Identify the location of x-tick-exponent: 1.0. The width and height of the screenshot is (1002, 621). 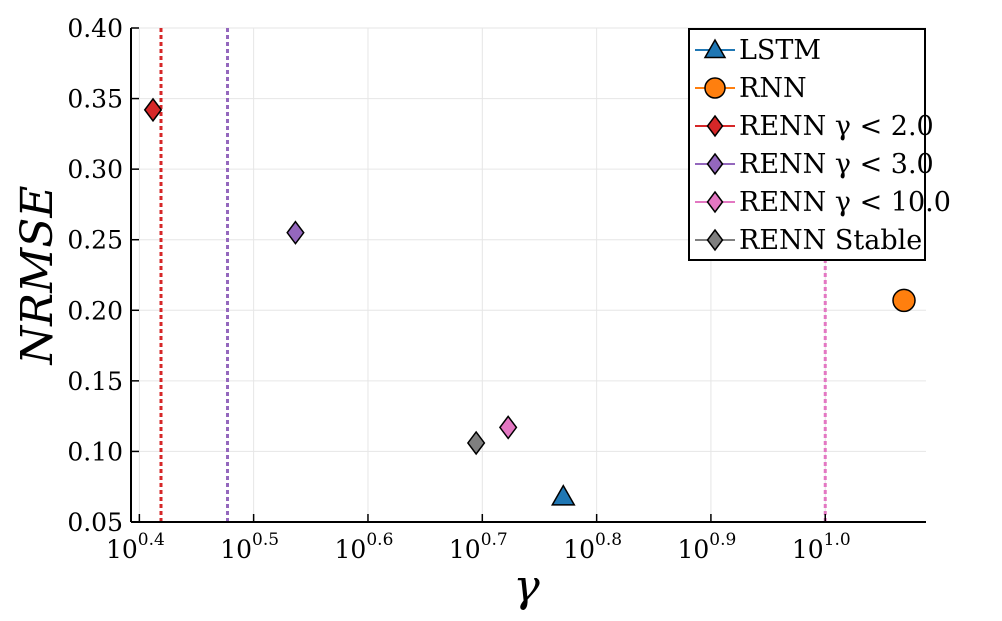
(837, 540).